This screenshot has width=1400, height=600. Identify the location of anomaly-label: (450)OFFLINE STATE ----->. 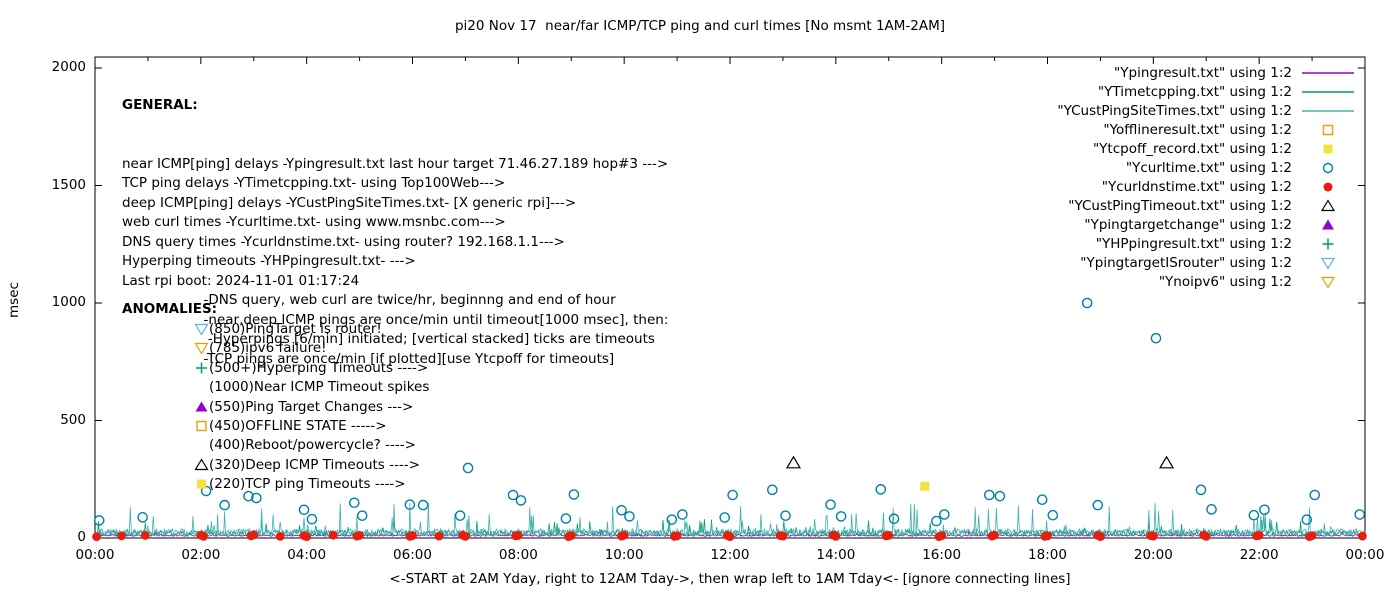
(298, 426).